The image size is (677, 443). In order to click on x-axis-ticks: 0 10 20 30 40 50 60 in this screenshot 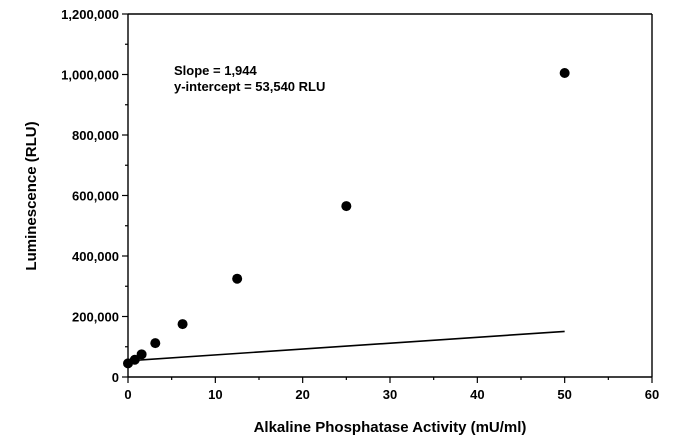, I will do `click(391, 389)`.